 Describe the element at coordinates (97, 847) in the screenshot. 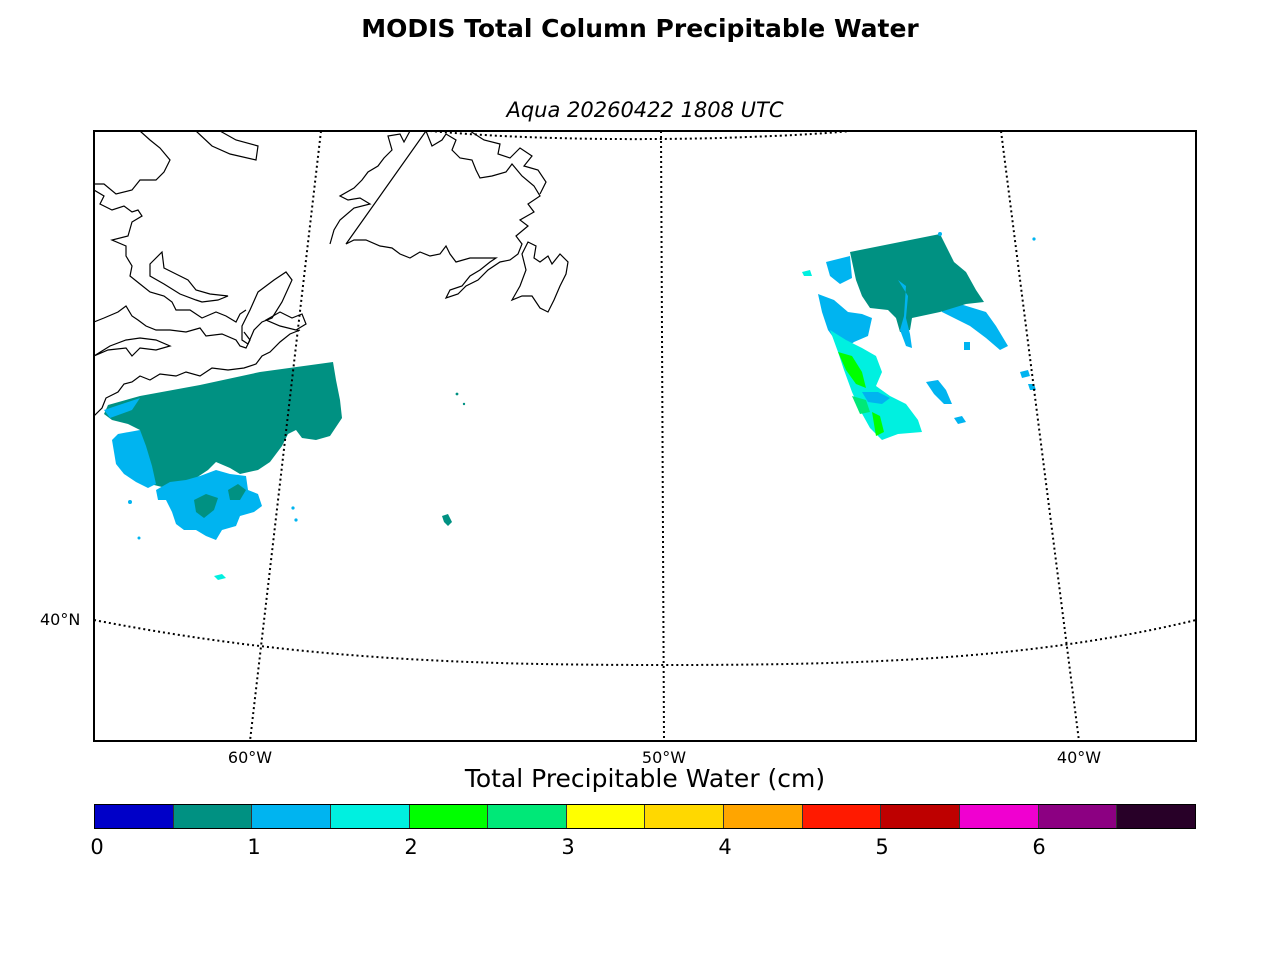

I see `colorbar-tick-label: 0` at that location.